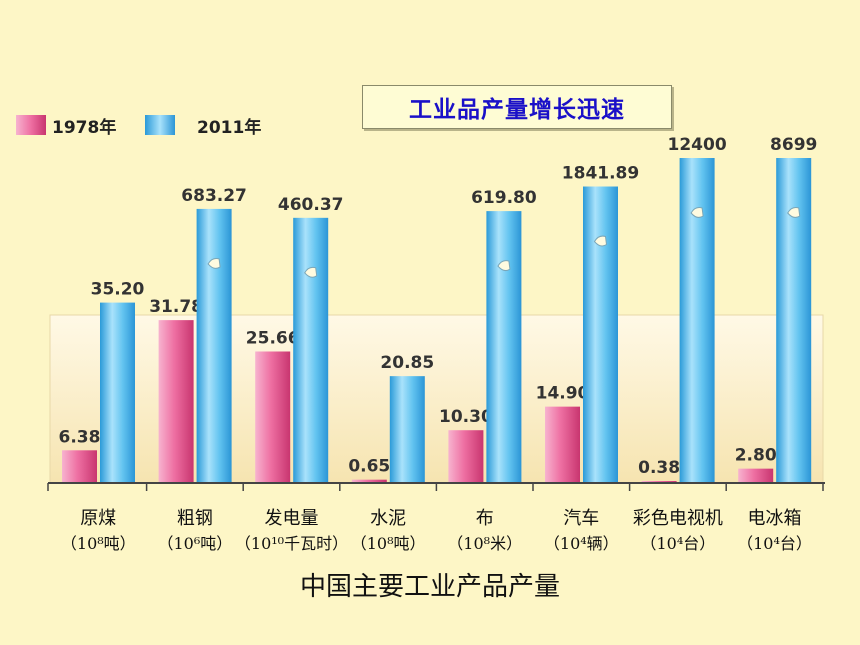 The image size is (860, 645). Describe the element at coordinates (517, 107) in the screenshot. I see `chart-title: 工业品产量增长迅速` at that location.